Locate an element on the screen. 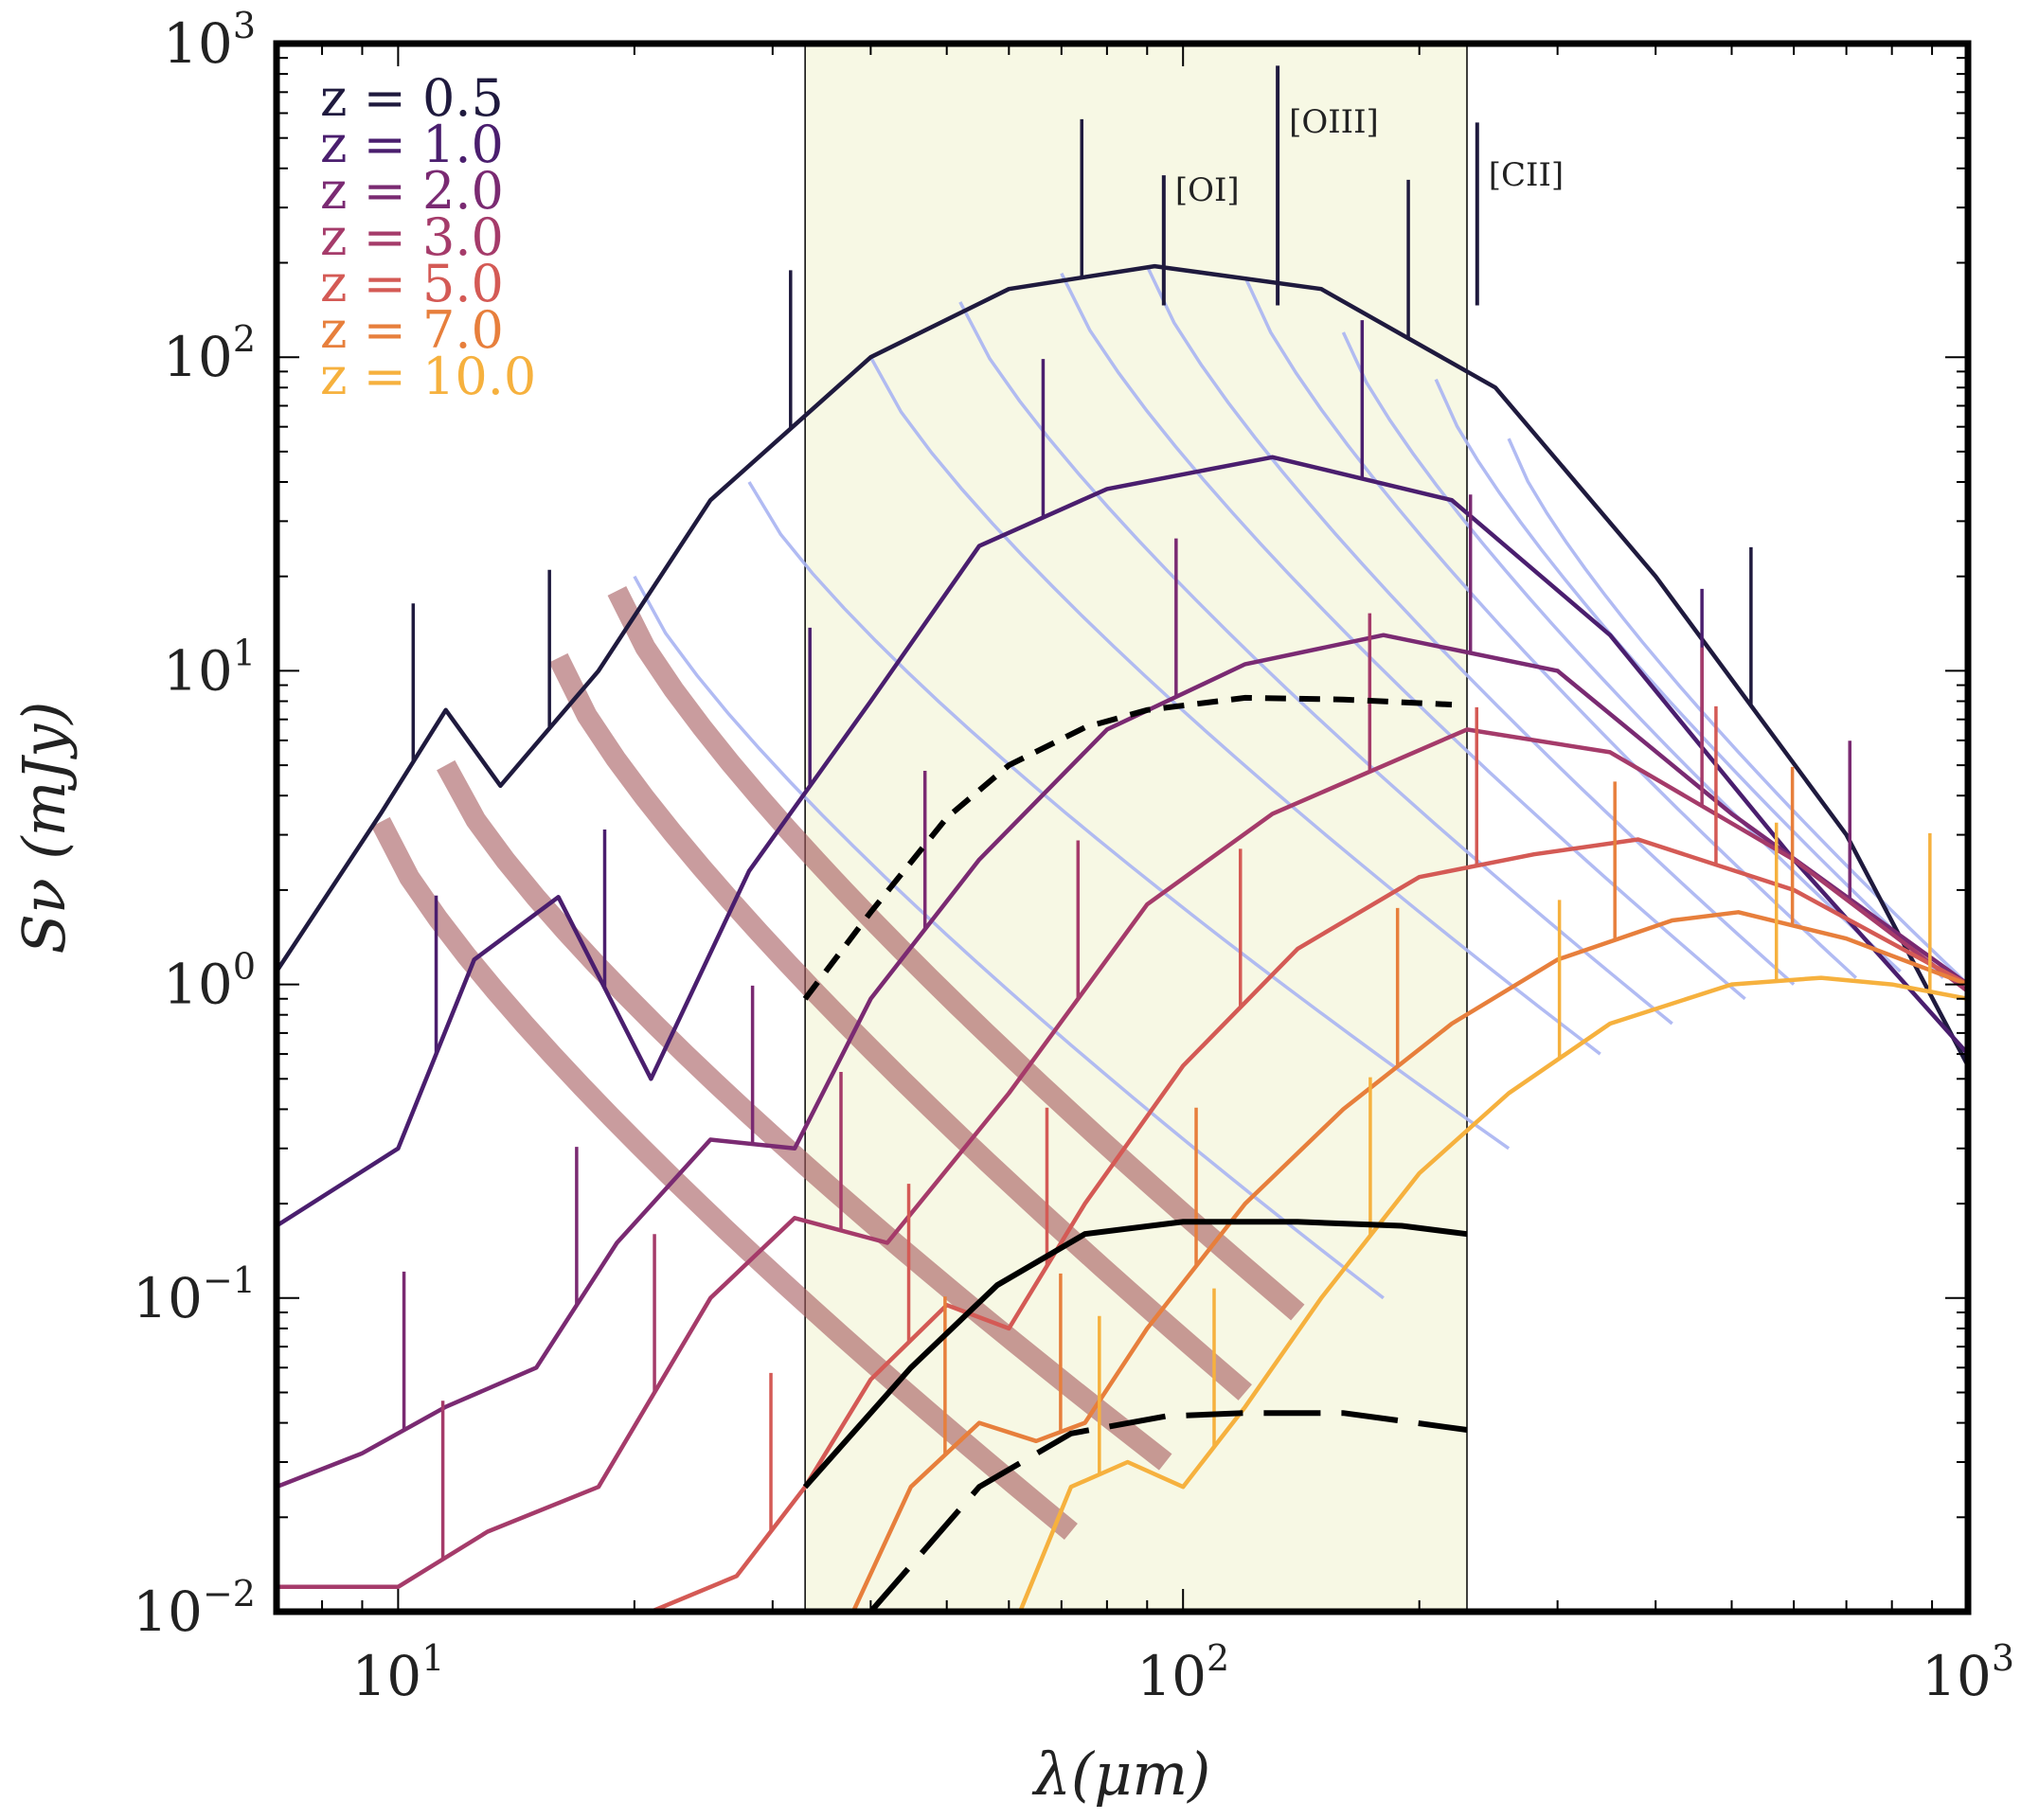 The height and width of the screenshot is (1820, 2021). line-label: [OIII] is located at coordinates (1334, 122).